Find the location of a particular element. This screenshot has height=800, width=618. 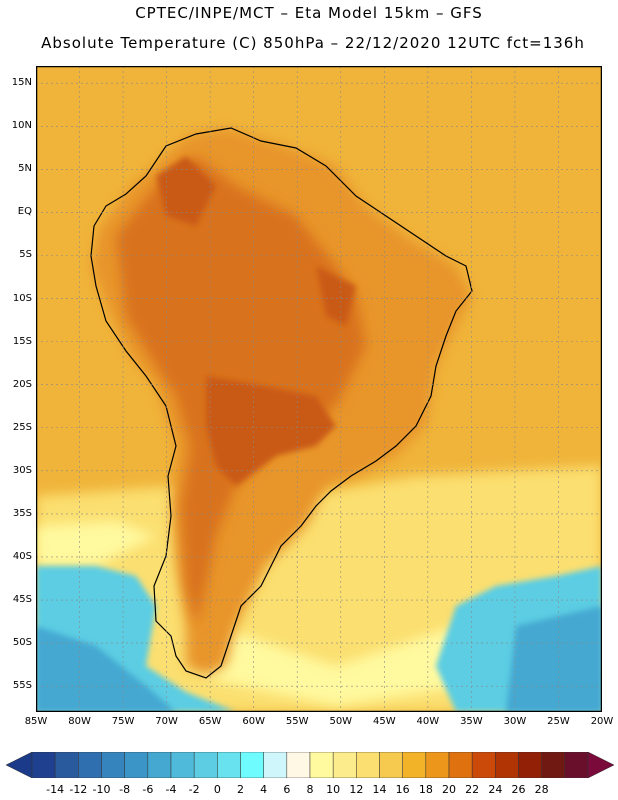

lon-label: 40W is located at coordinates (428, 721).